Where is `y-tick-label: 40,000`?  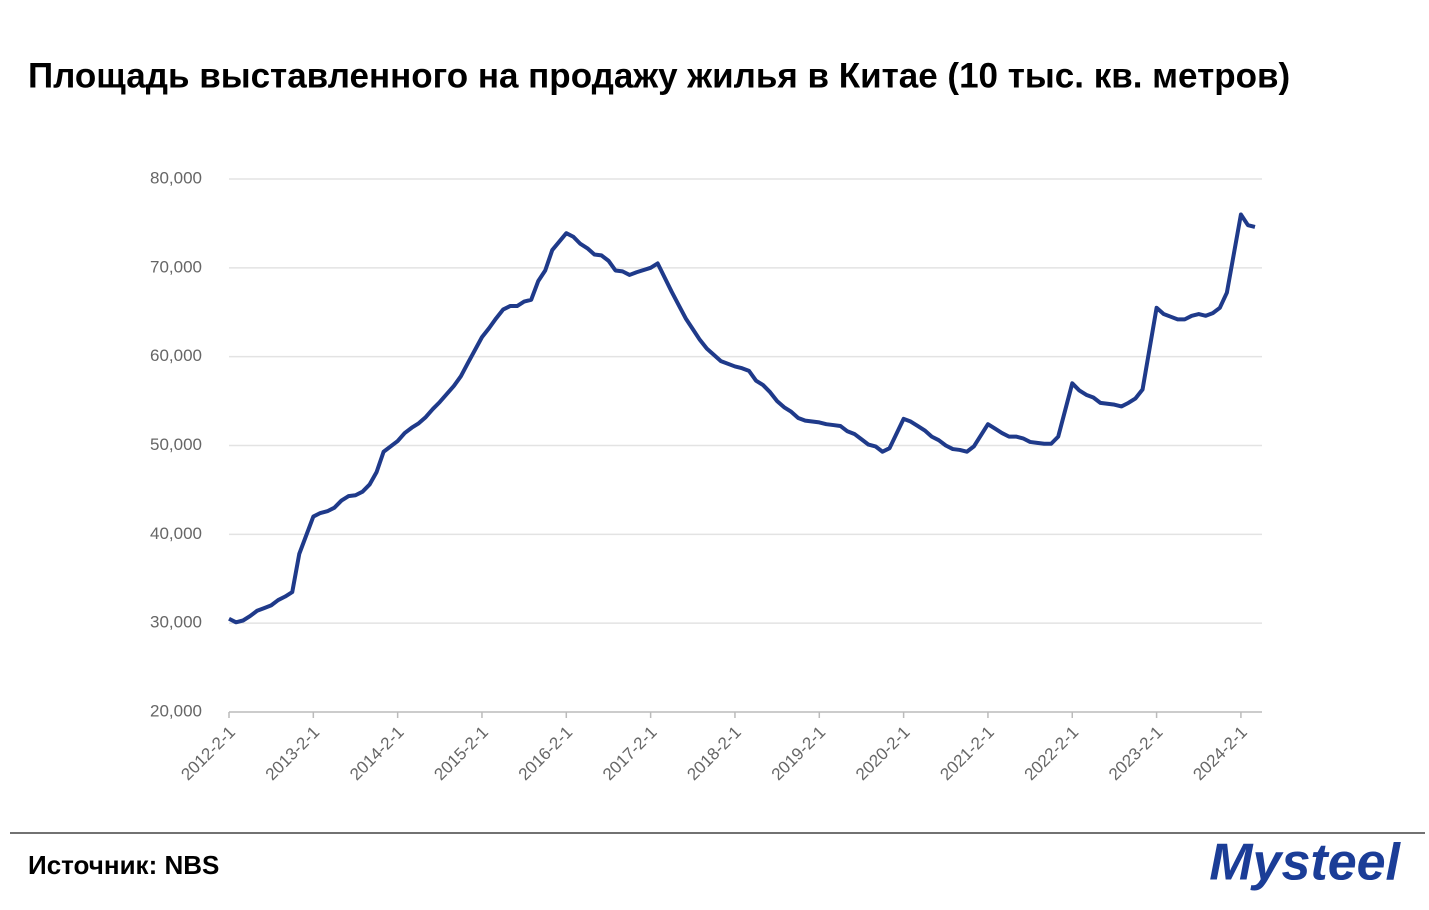
y-tick-label: 40,000 is located at coordinates (176, 533).